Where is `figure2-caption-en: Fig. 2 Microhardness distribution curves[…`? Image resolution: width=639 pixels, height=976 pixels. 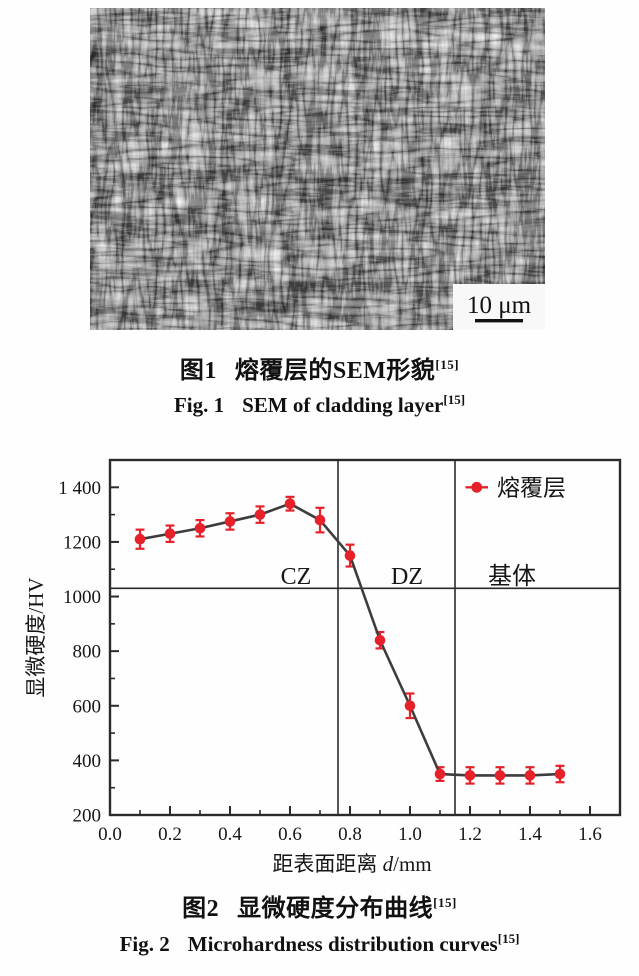 figure2-caption-en: Fig. 2 Microhardness distribution curves[… is located at coordinates (319, 944).